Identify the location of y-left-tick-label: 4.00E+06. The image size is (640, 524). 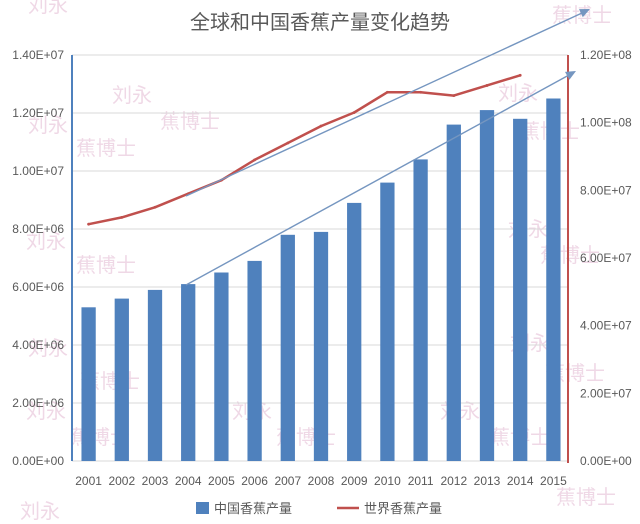
(38, 345).